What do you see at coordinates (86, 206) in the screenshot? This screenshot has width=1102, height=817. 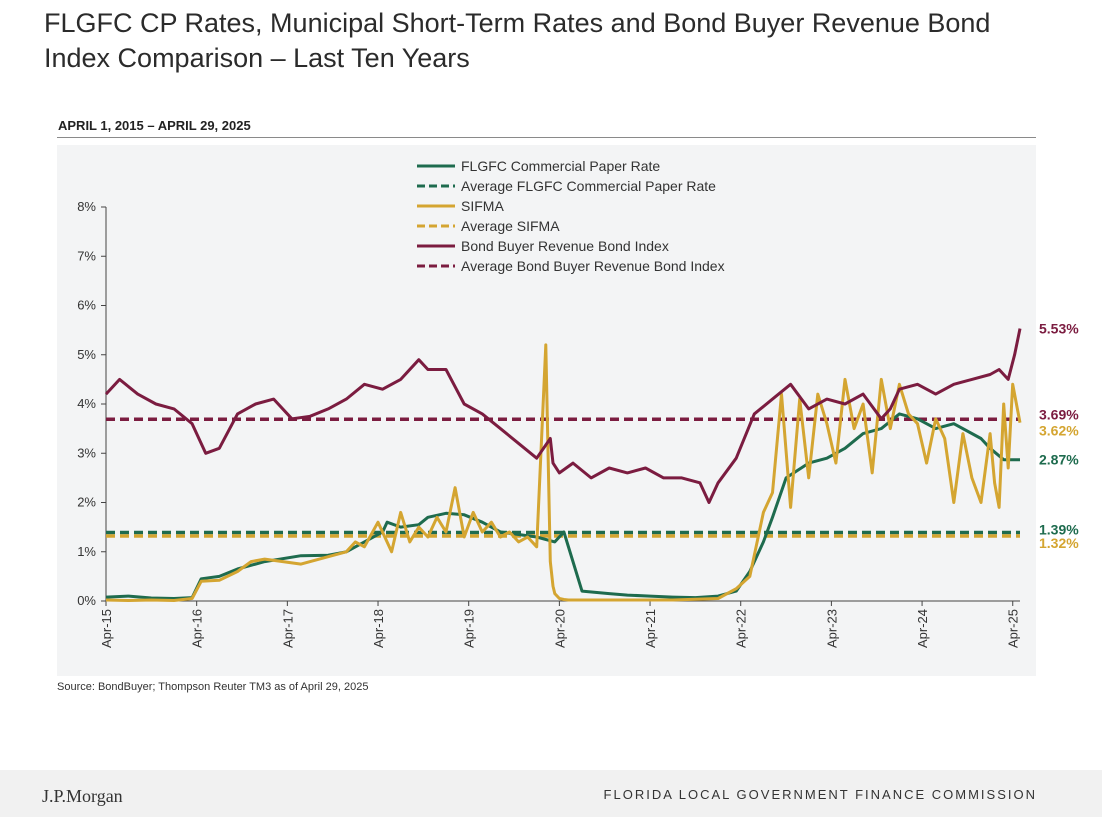 I see `y-tick-label: 8%` at bounding box center [86, 206].